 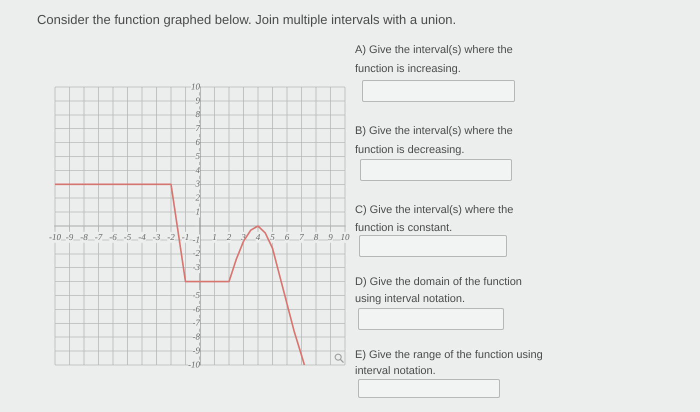 I want to click on x-tick-label: -6, so click(x=113, y=237).